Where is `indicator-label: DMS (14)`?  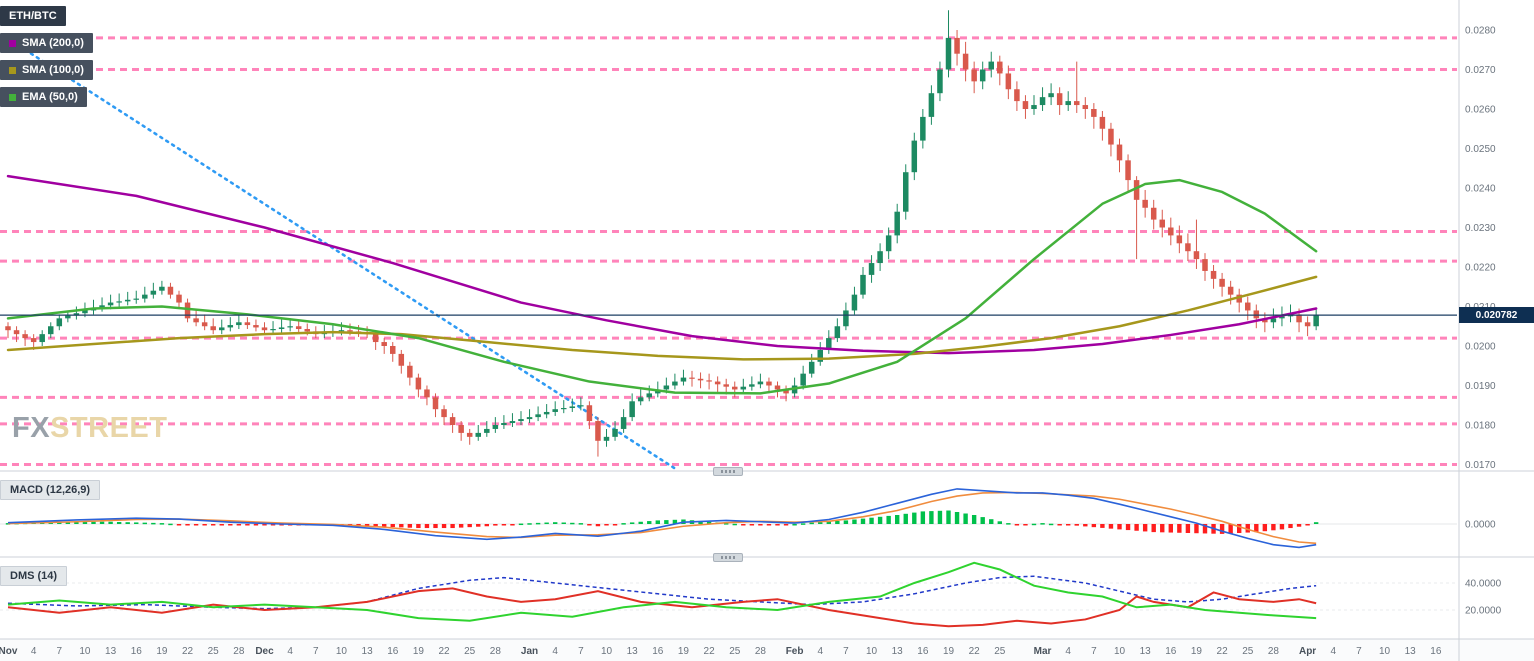 indicator-label: DMS (14) is located at coordinates (34, 576).